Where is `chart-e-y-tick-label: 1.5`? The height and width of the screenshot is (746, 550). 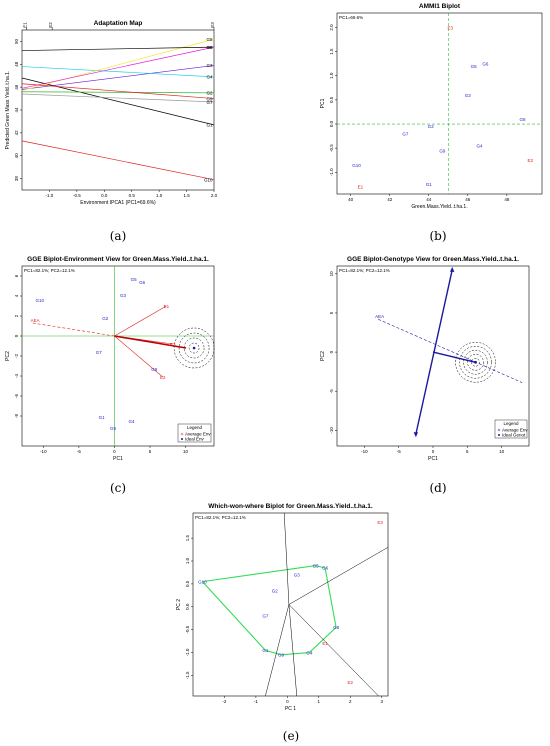 chart-e-y-tick-label: 1.5 is located at coordinates (187, 538).